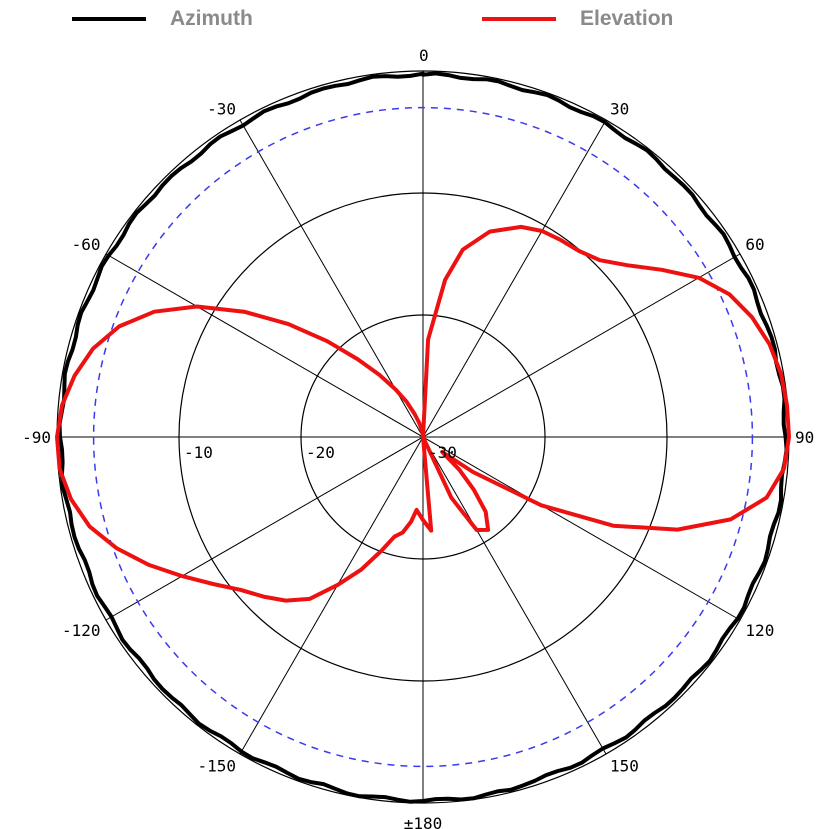 This screenshot has width=818, height=829. Describe the element at coordinates (221, 109) in the screenshot. I see `angle-tick-label: -30` at that location.